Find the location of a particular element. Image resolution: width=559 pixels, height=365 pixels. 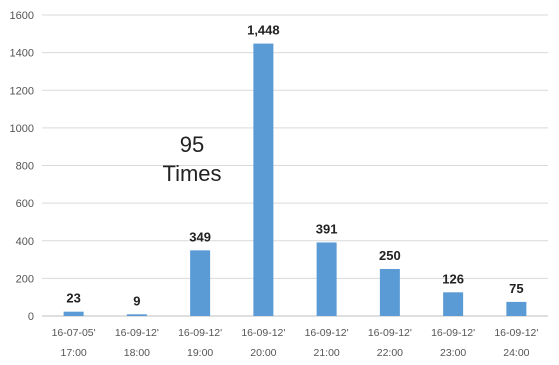

x-tick-label-date: 16-07-05' is located at coordinates (74, 333).